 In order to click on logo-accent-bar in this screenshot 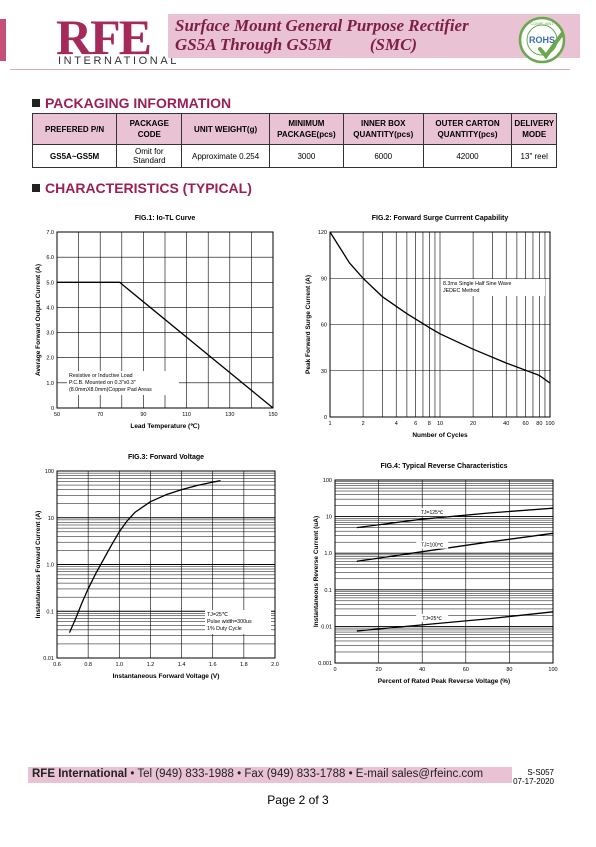, I will do `click(3, 40)`.